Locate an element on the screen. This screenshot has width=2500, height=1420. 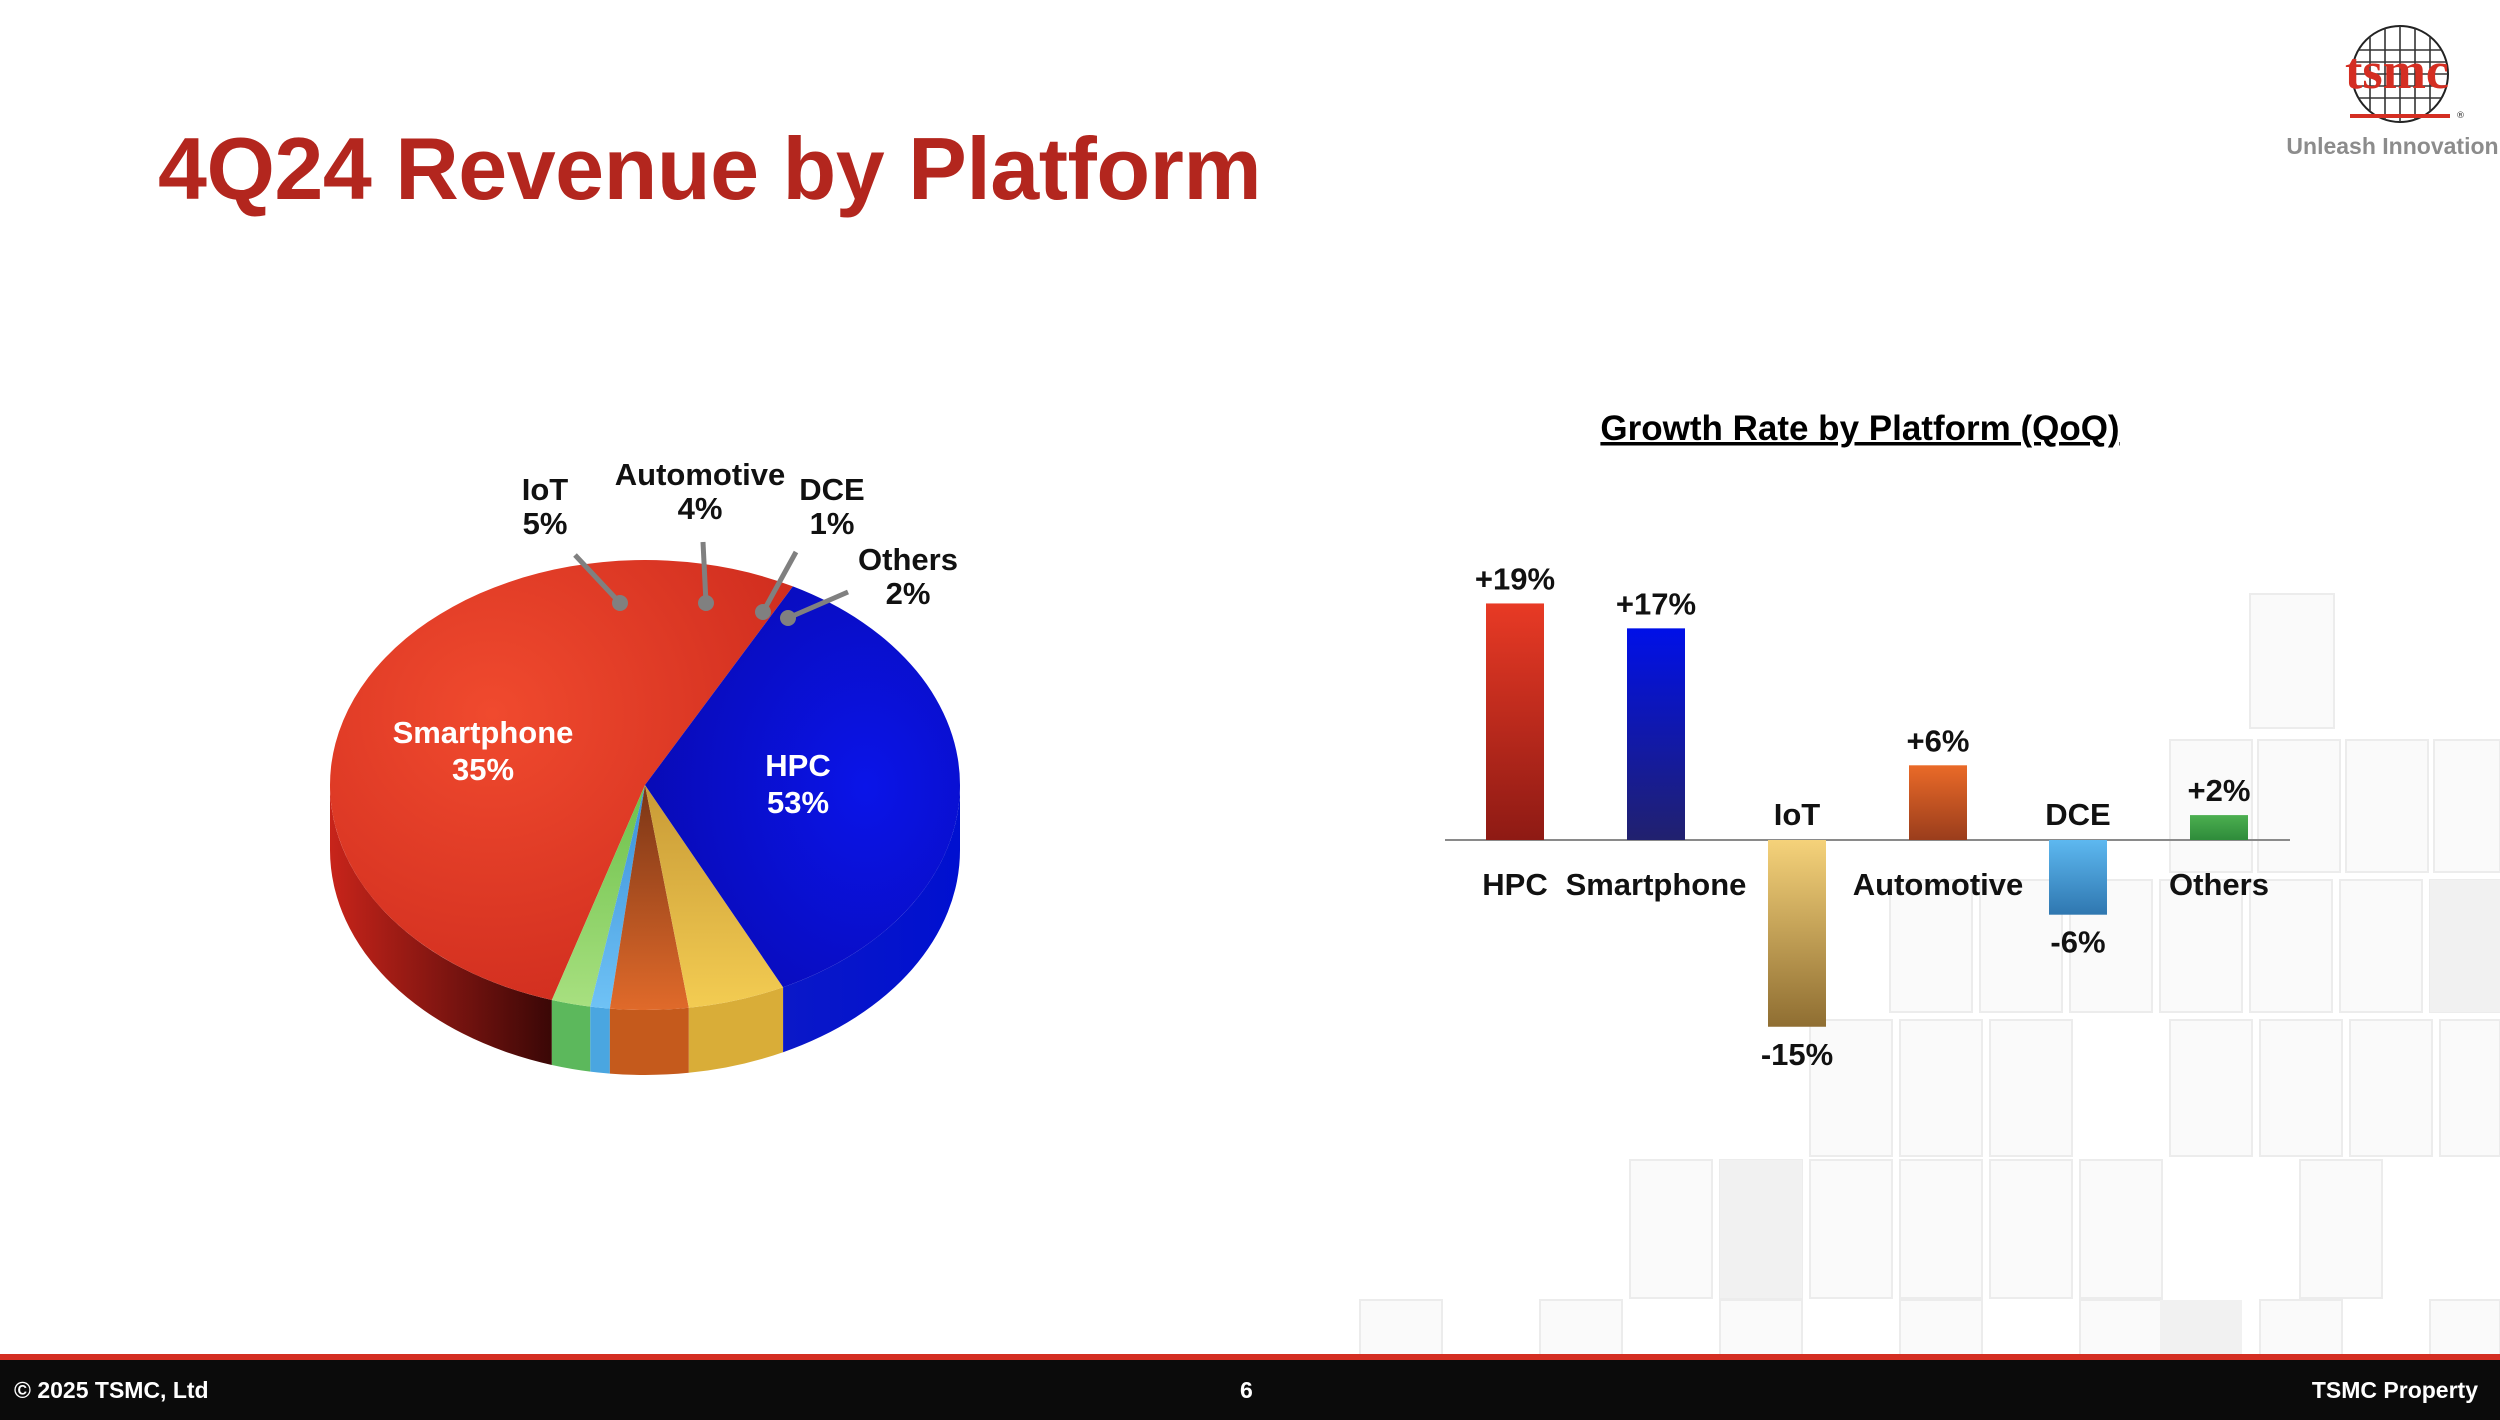
pie-leader-dot-automotive is located at coordinates (706, 603).